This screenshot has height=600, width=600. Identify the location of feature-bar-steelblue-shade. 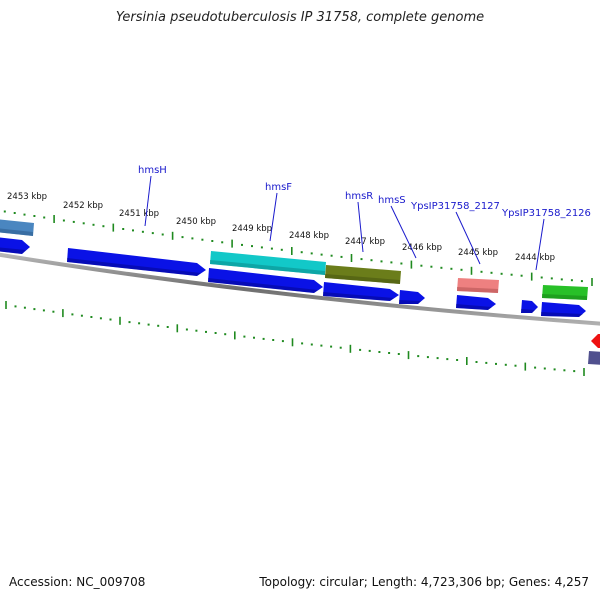
(16, 232).